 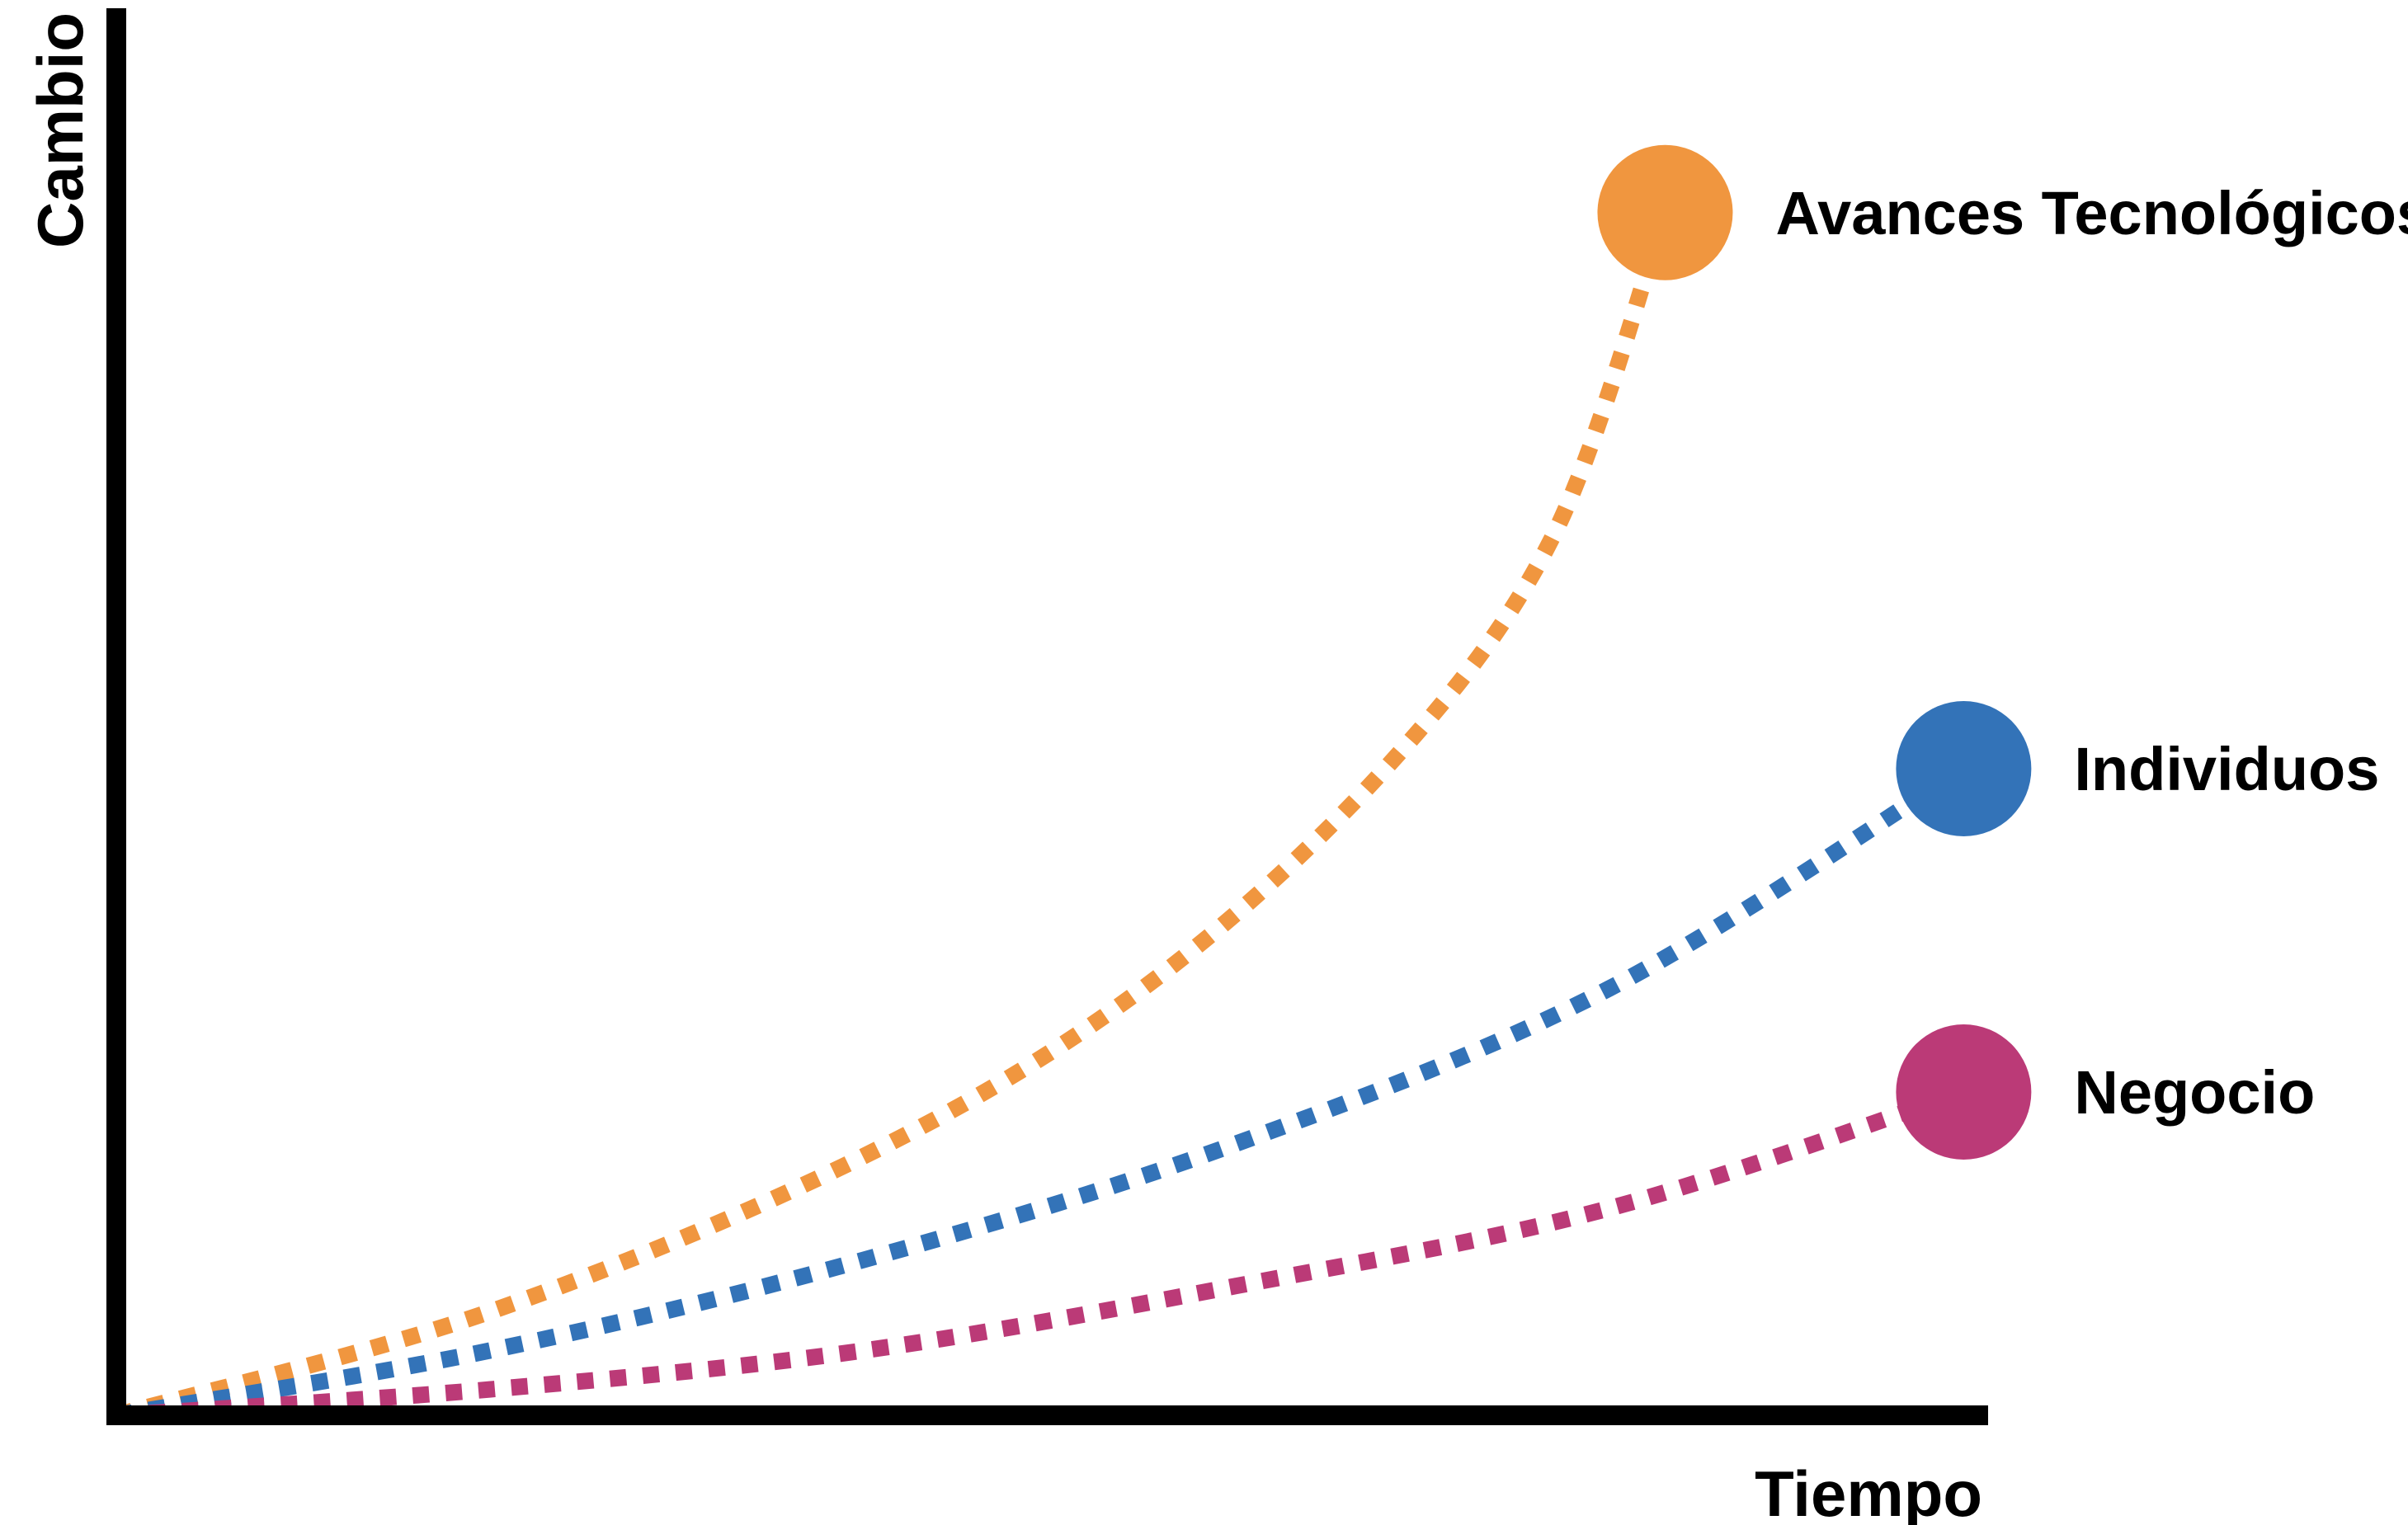 What do you see at coordinates (2226, 769) in the screenshot?
I see `series-label-individuos: Individuos` at bounding box center [2226, 769].